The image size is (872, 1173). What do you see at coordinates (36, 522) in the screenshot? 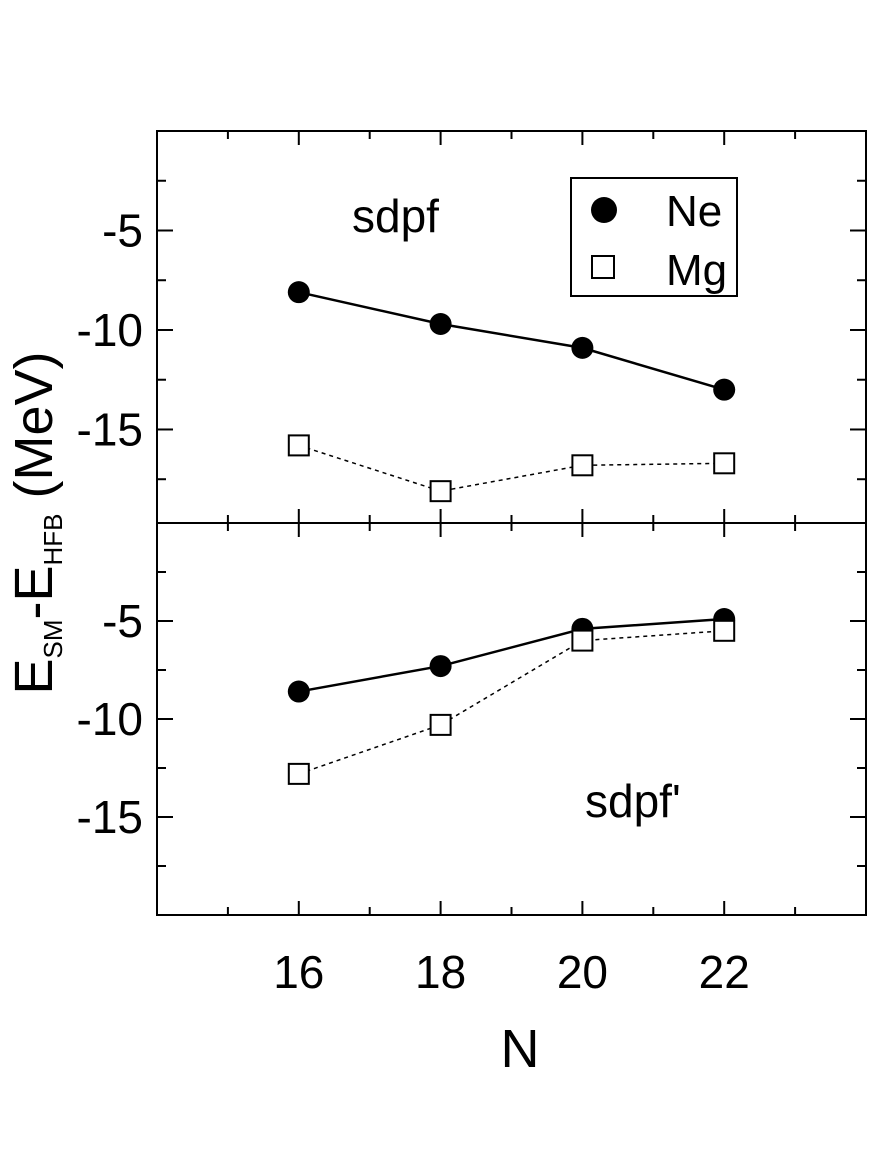
I see `y-axis-title: ESM-EHFB (MeV)` at bounding box center [36, 522].